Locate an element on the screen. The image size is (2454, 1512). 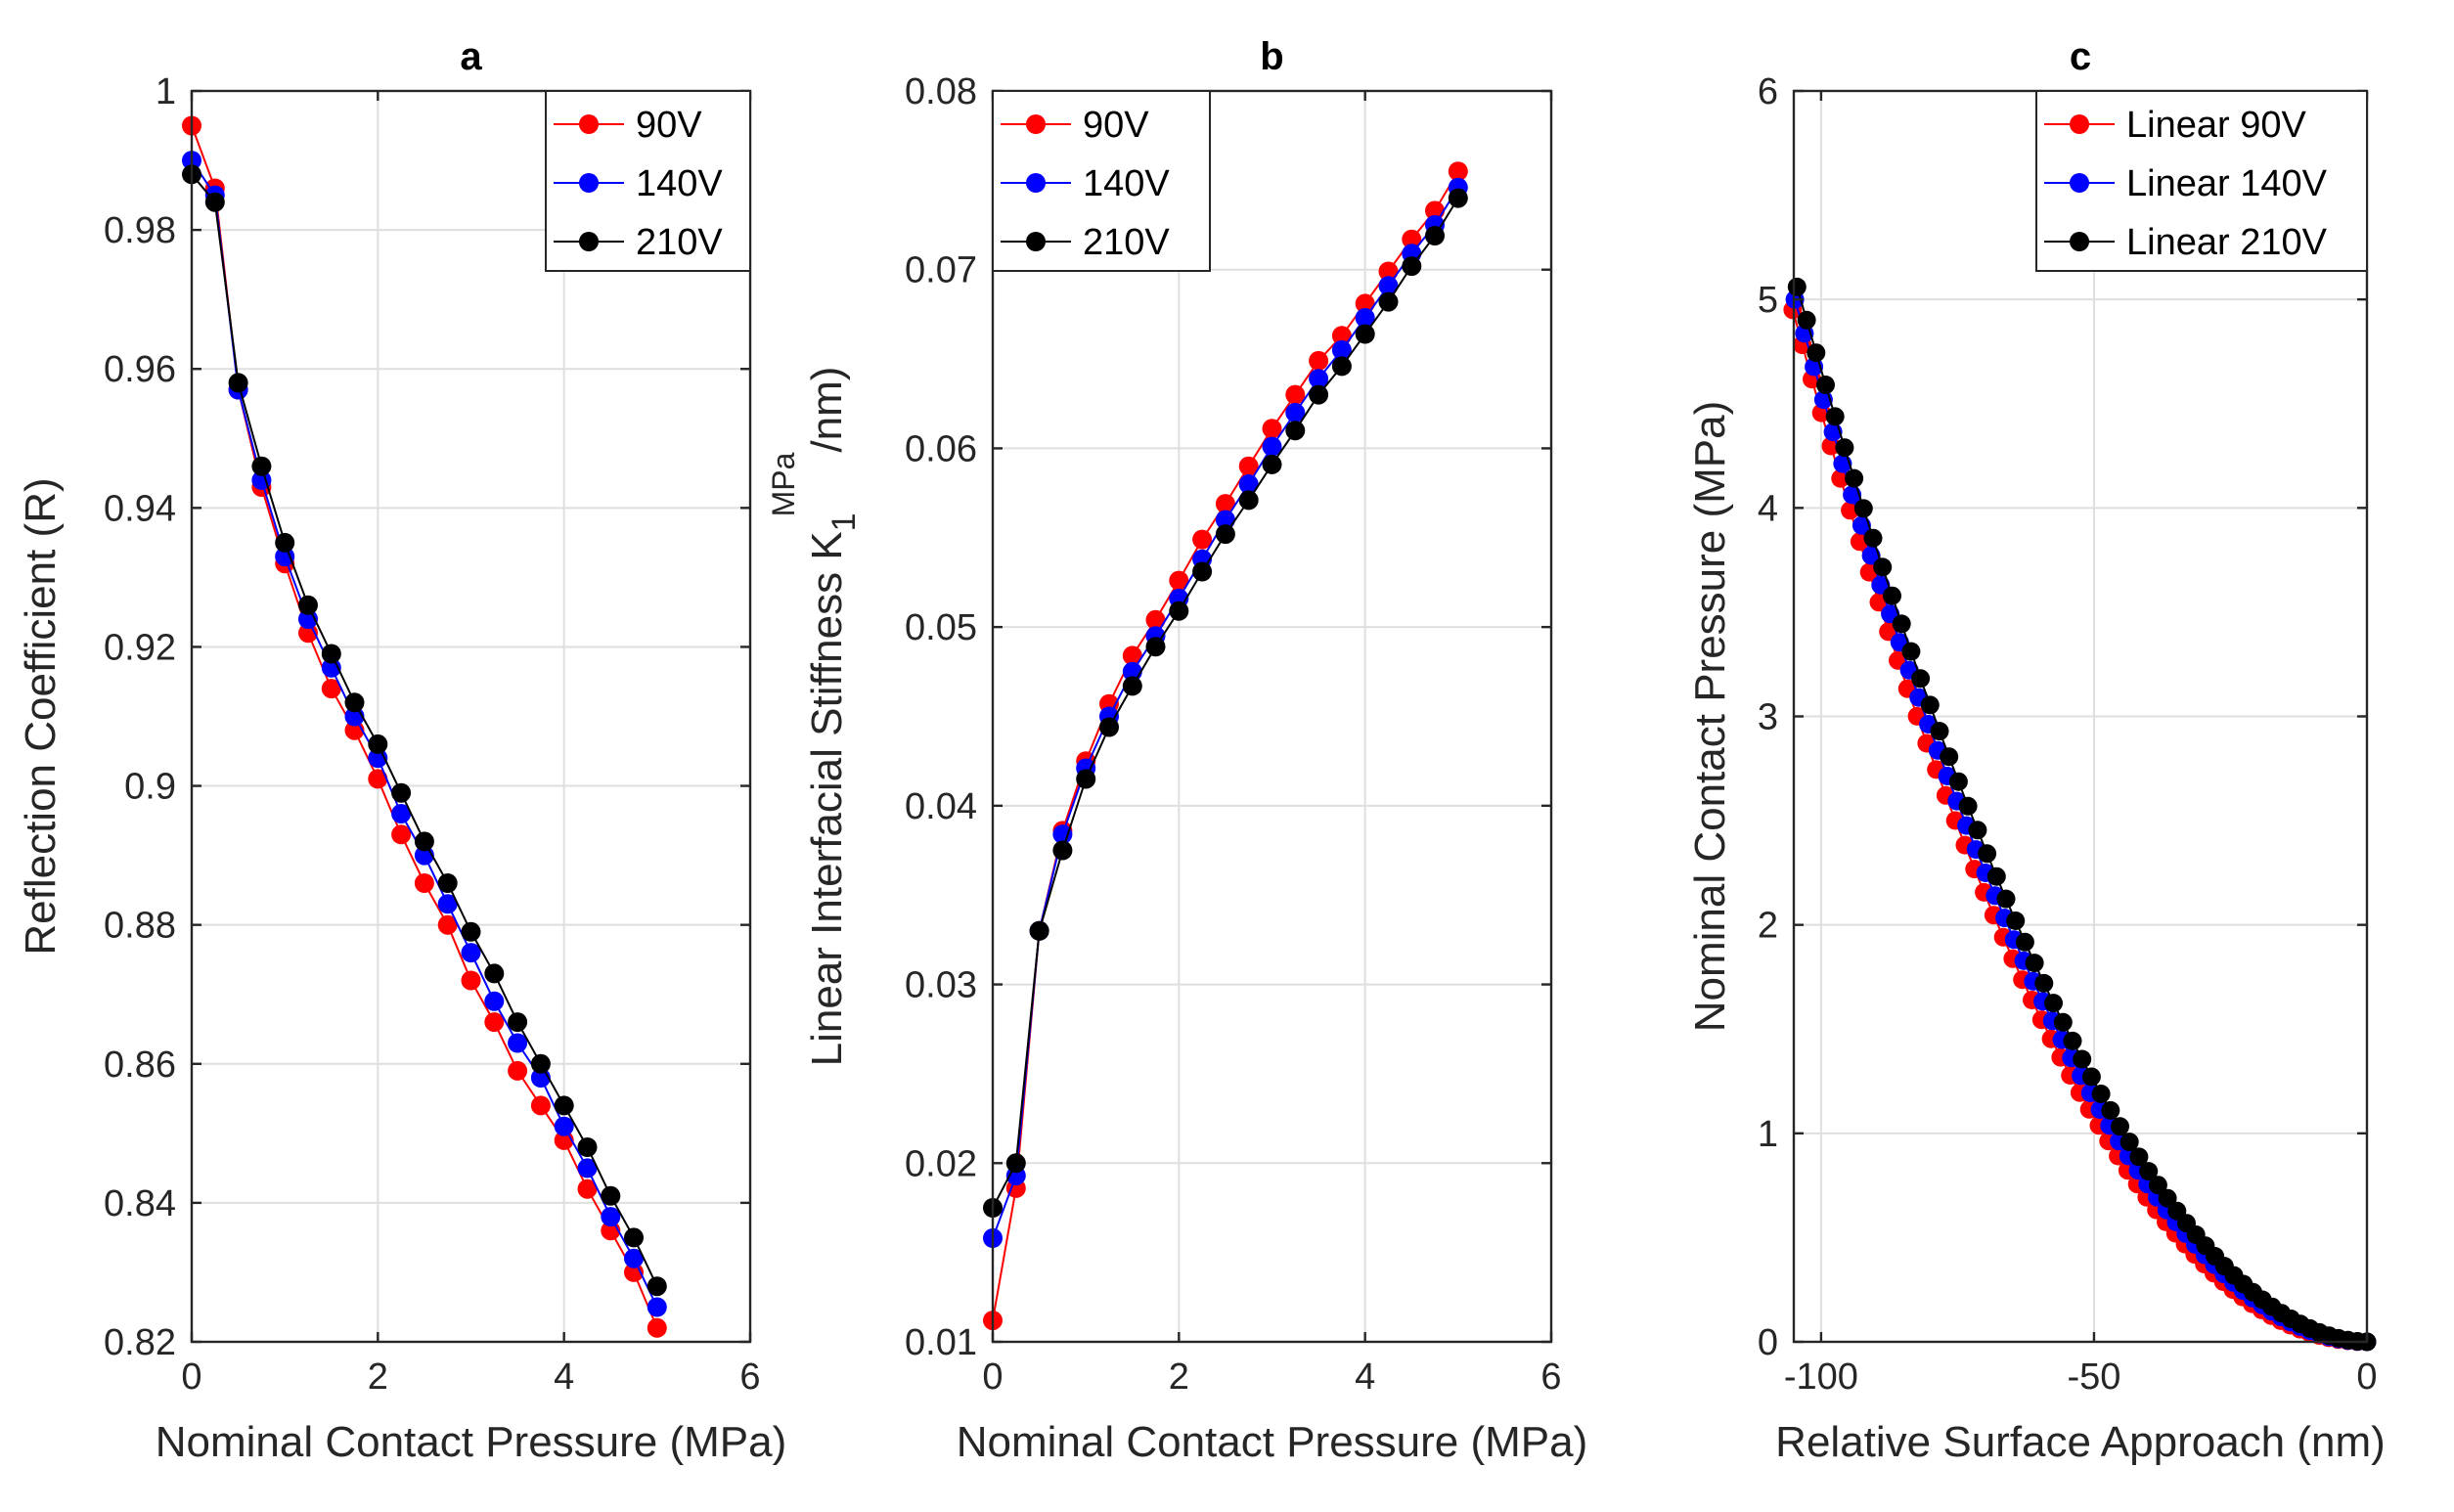
y-tick-label: 5 is located at coordinates (1768, 300).